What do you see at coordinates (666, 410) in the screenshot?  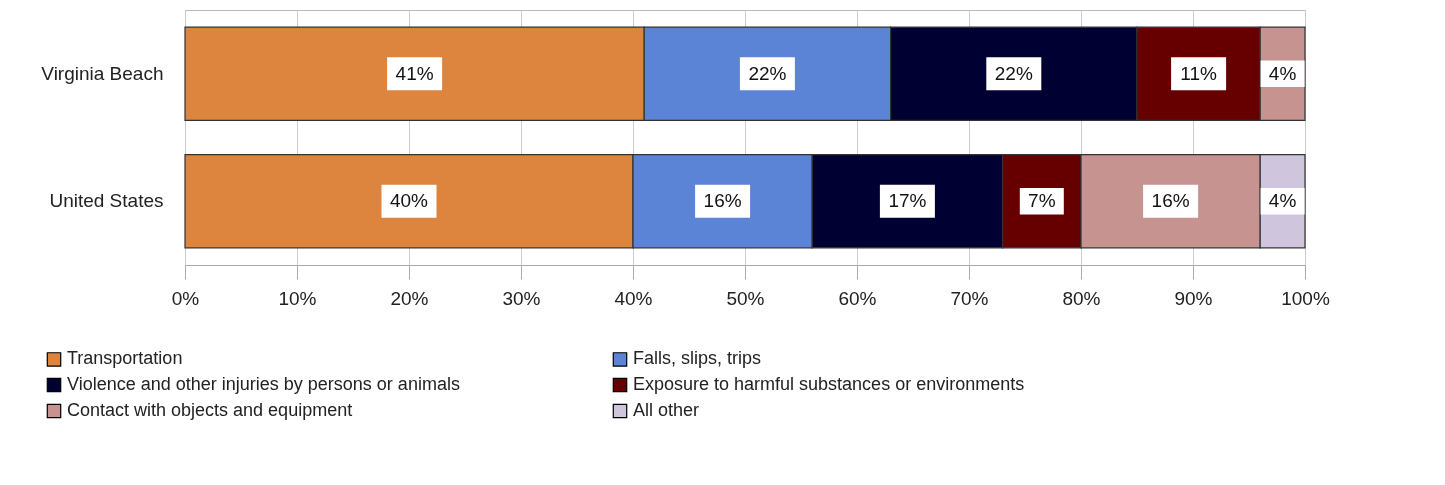 I see `legend-label: All other` at bounding box center [666, 410].